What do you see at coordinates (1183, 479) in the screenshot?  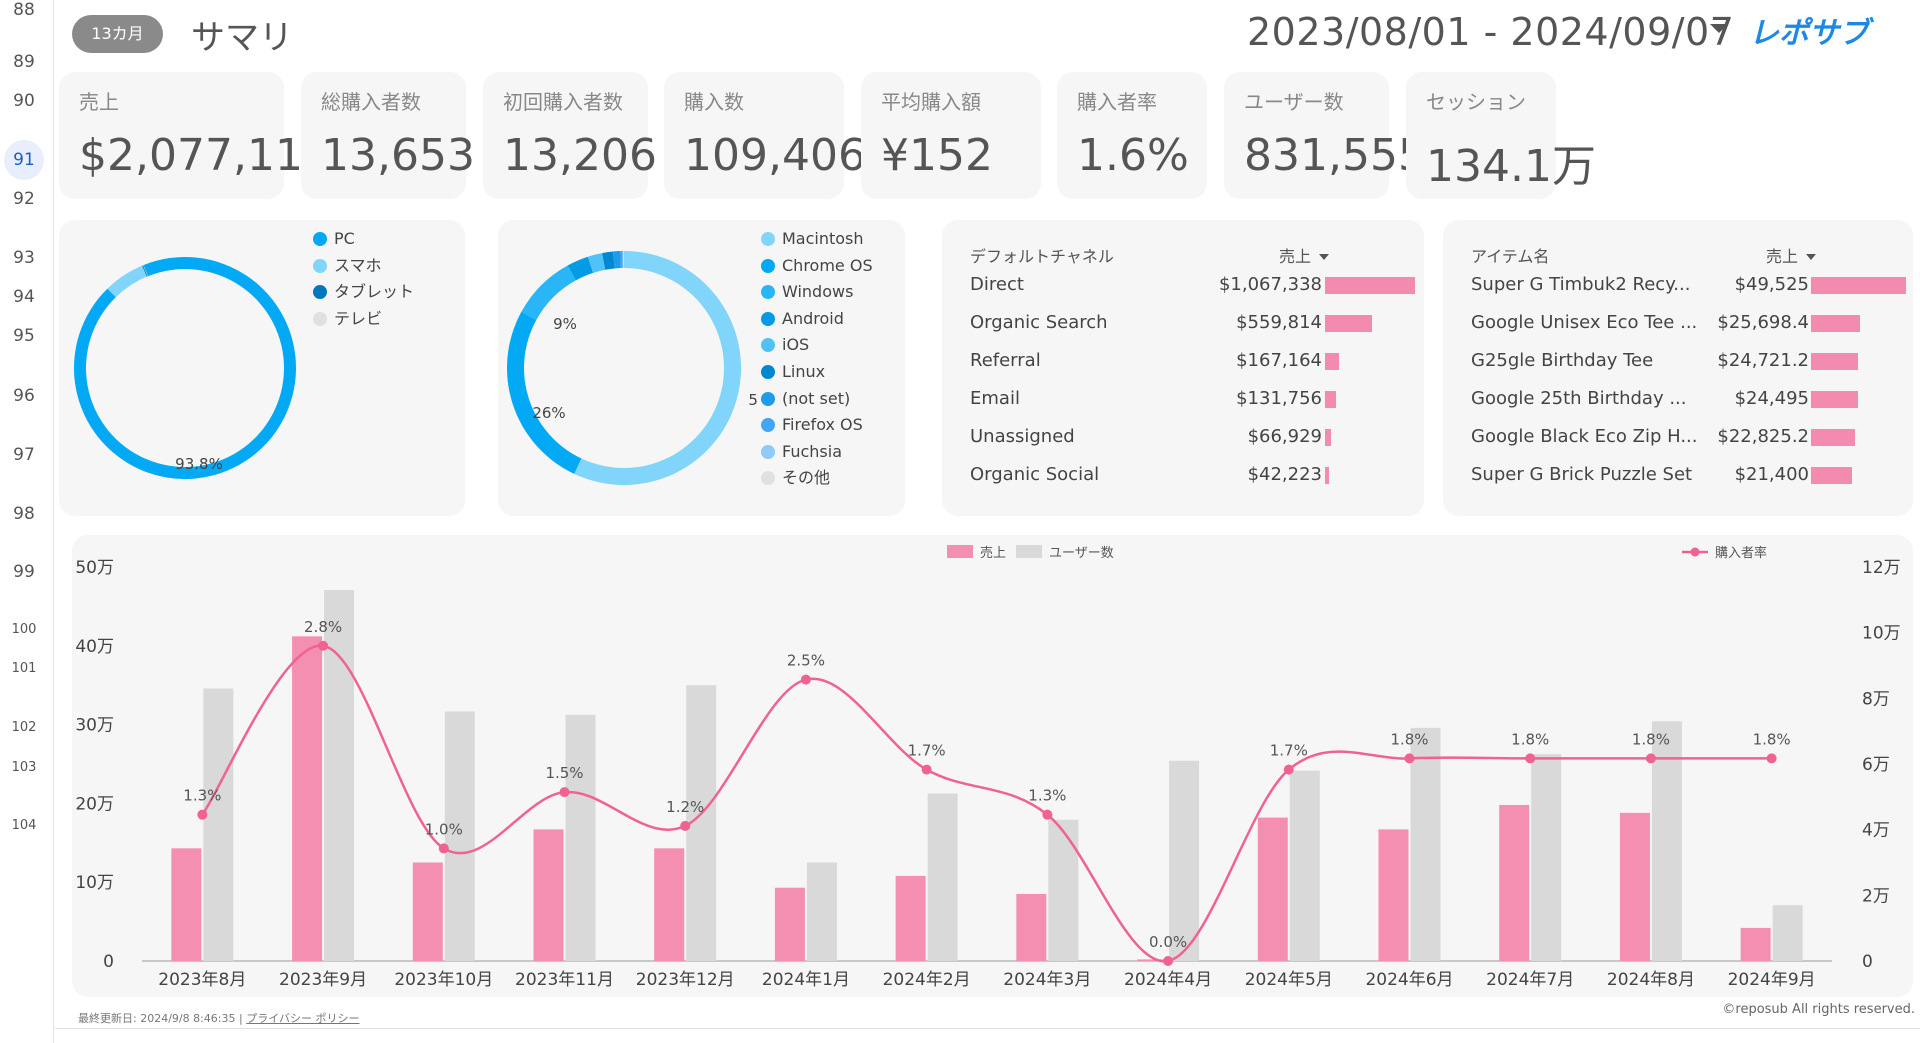 I see `table-row: Organic Social $42,223` at bounding box center [1183, 479].